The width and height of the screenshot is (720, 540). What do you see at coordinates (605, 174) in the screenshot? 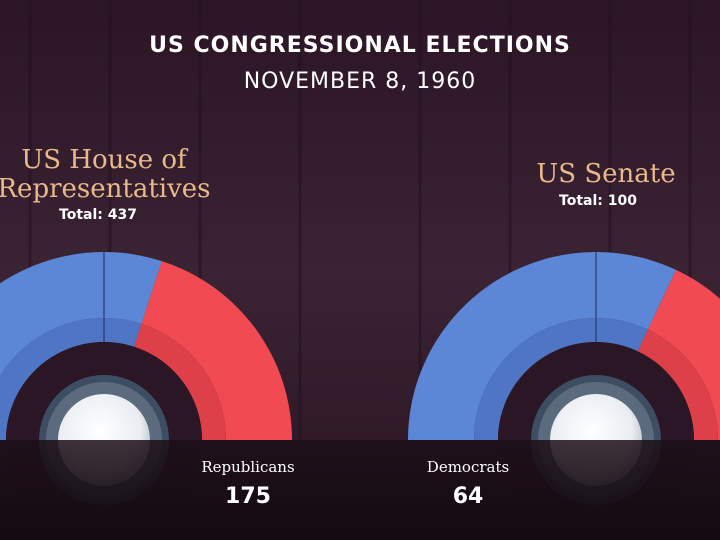
I see `senate-title: US Senate` at bounding box center [605, 174].